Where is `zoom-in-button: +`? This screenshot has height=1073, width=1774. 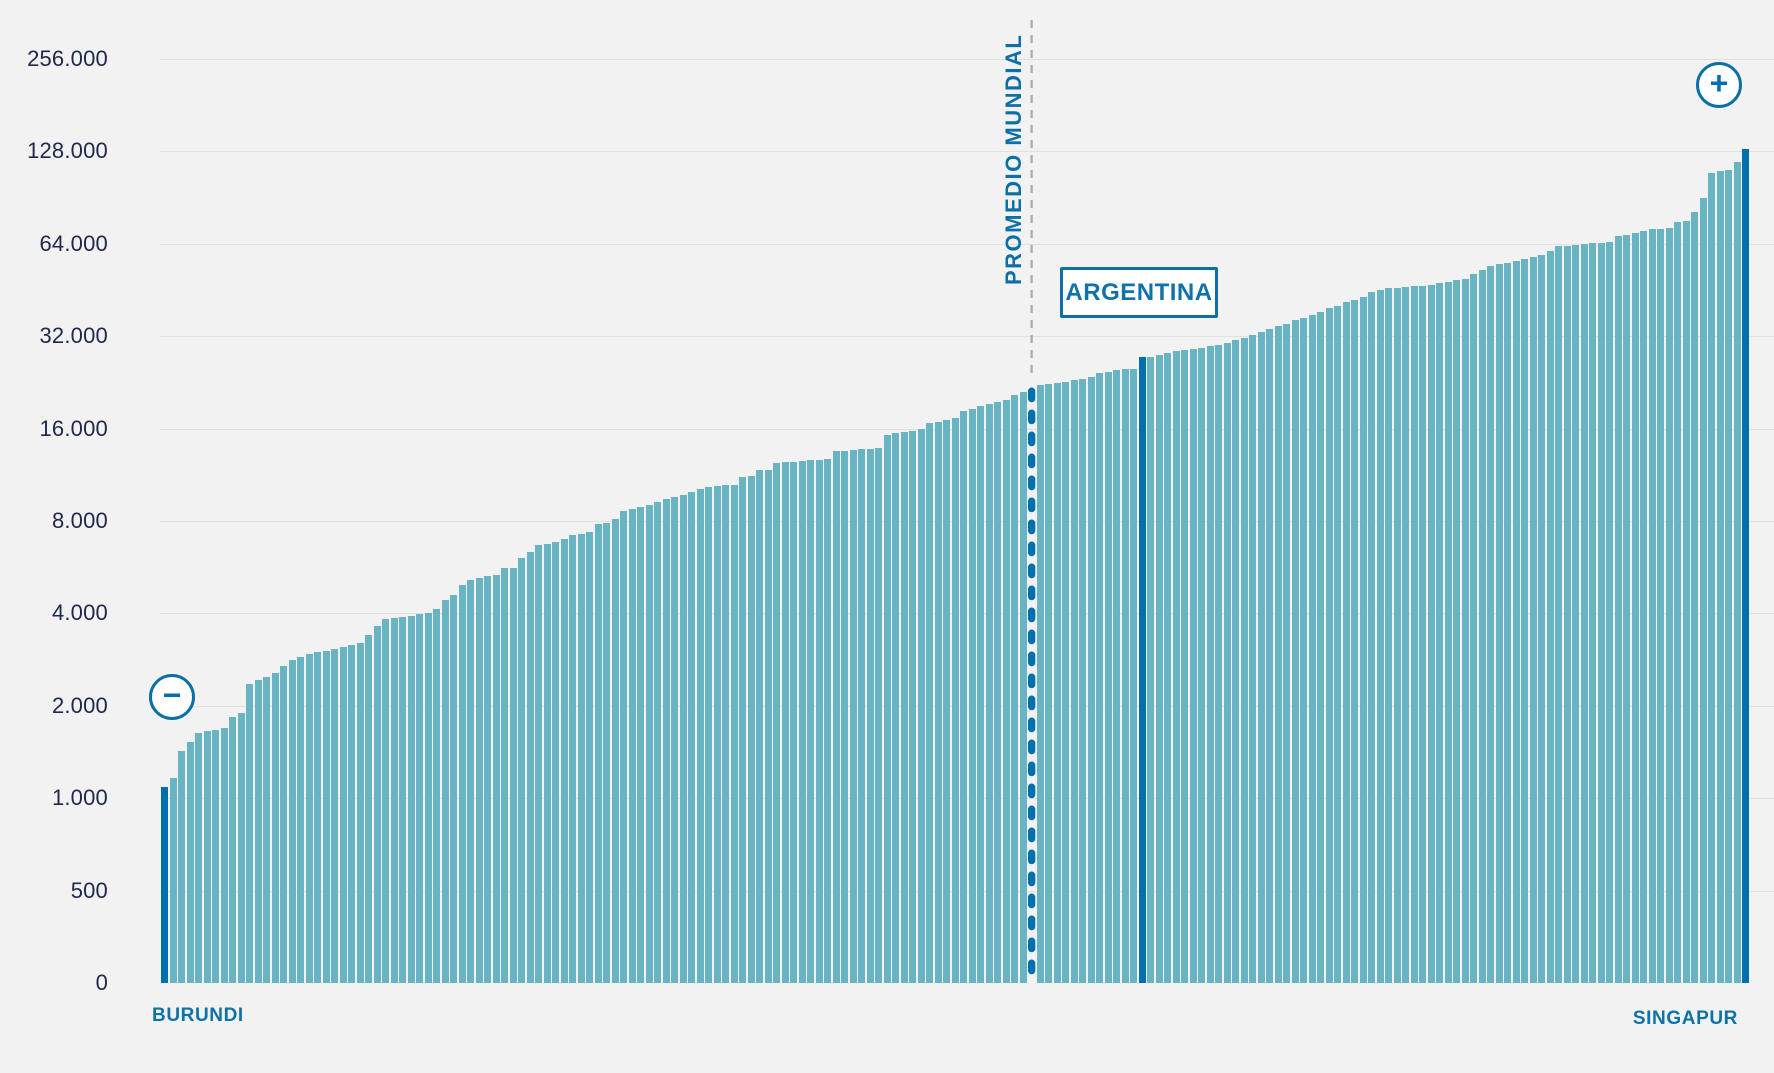 zoom-in-button: + is located at coordinates (1719, 85).